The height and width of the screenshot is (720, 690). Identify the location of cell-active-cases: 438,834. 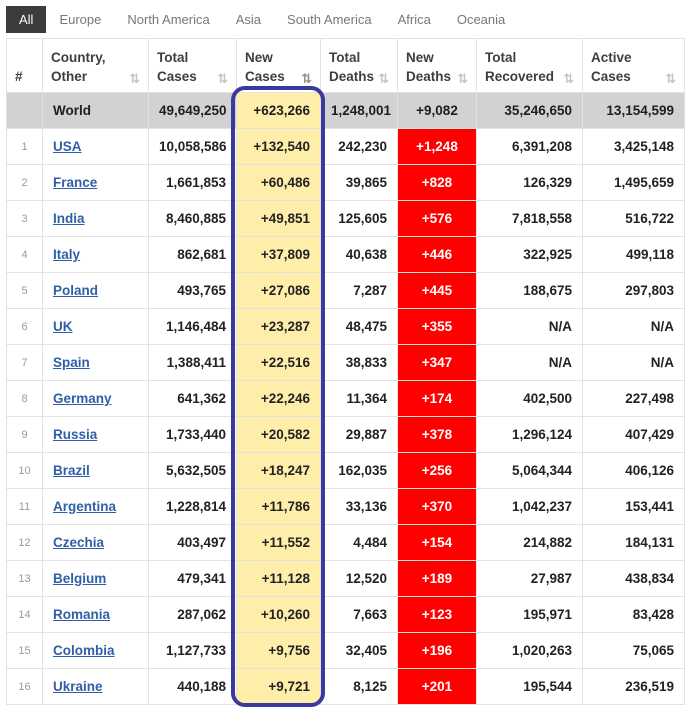
(633, 578).